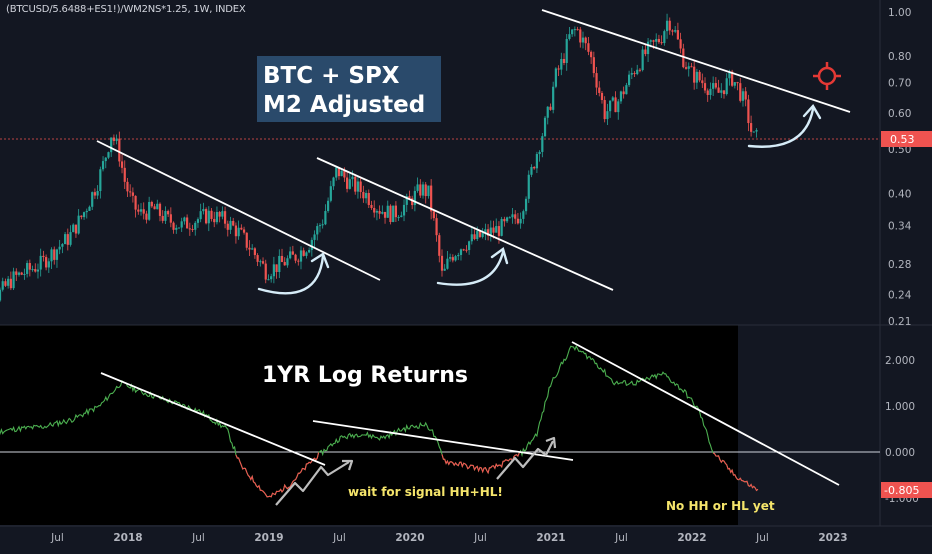  I want to click on time-tick-label: 2018, so click(127, 538).